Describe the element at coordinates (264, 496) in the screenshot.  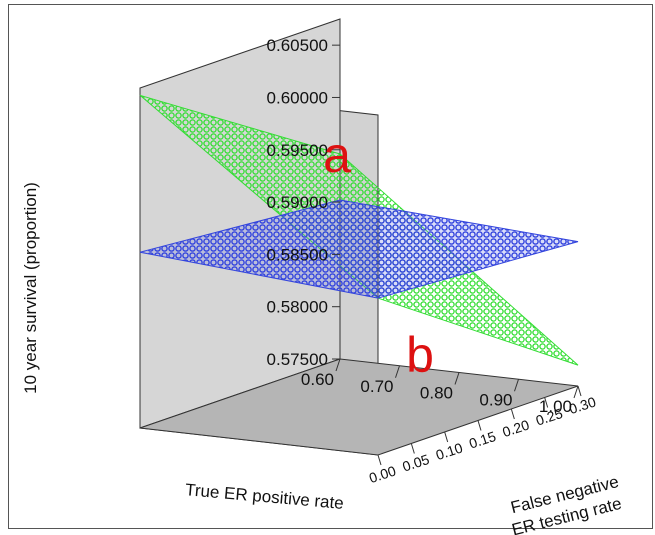
I see `x-axis-title: True ER positive rate` at that location.